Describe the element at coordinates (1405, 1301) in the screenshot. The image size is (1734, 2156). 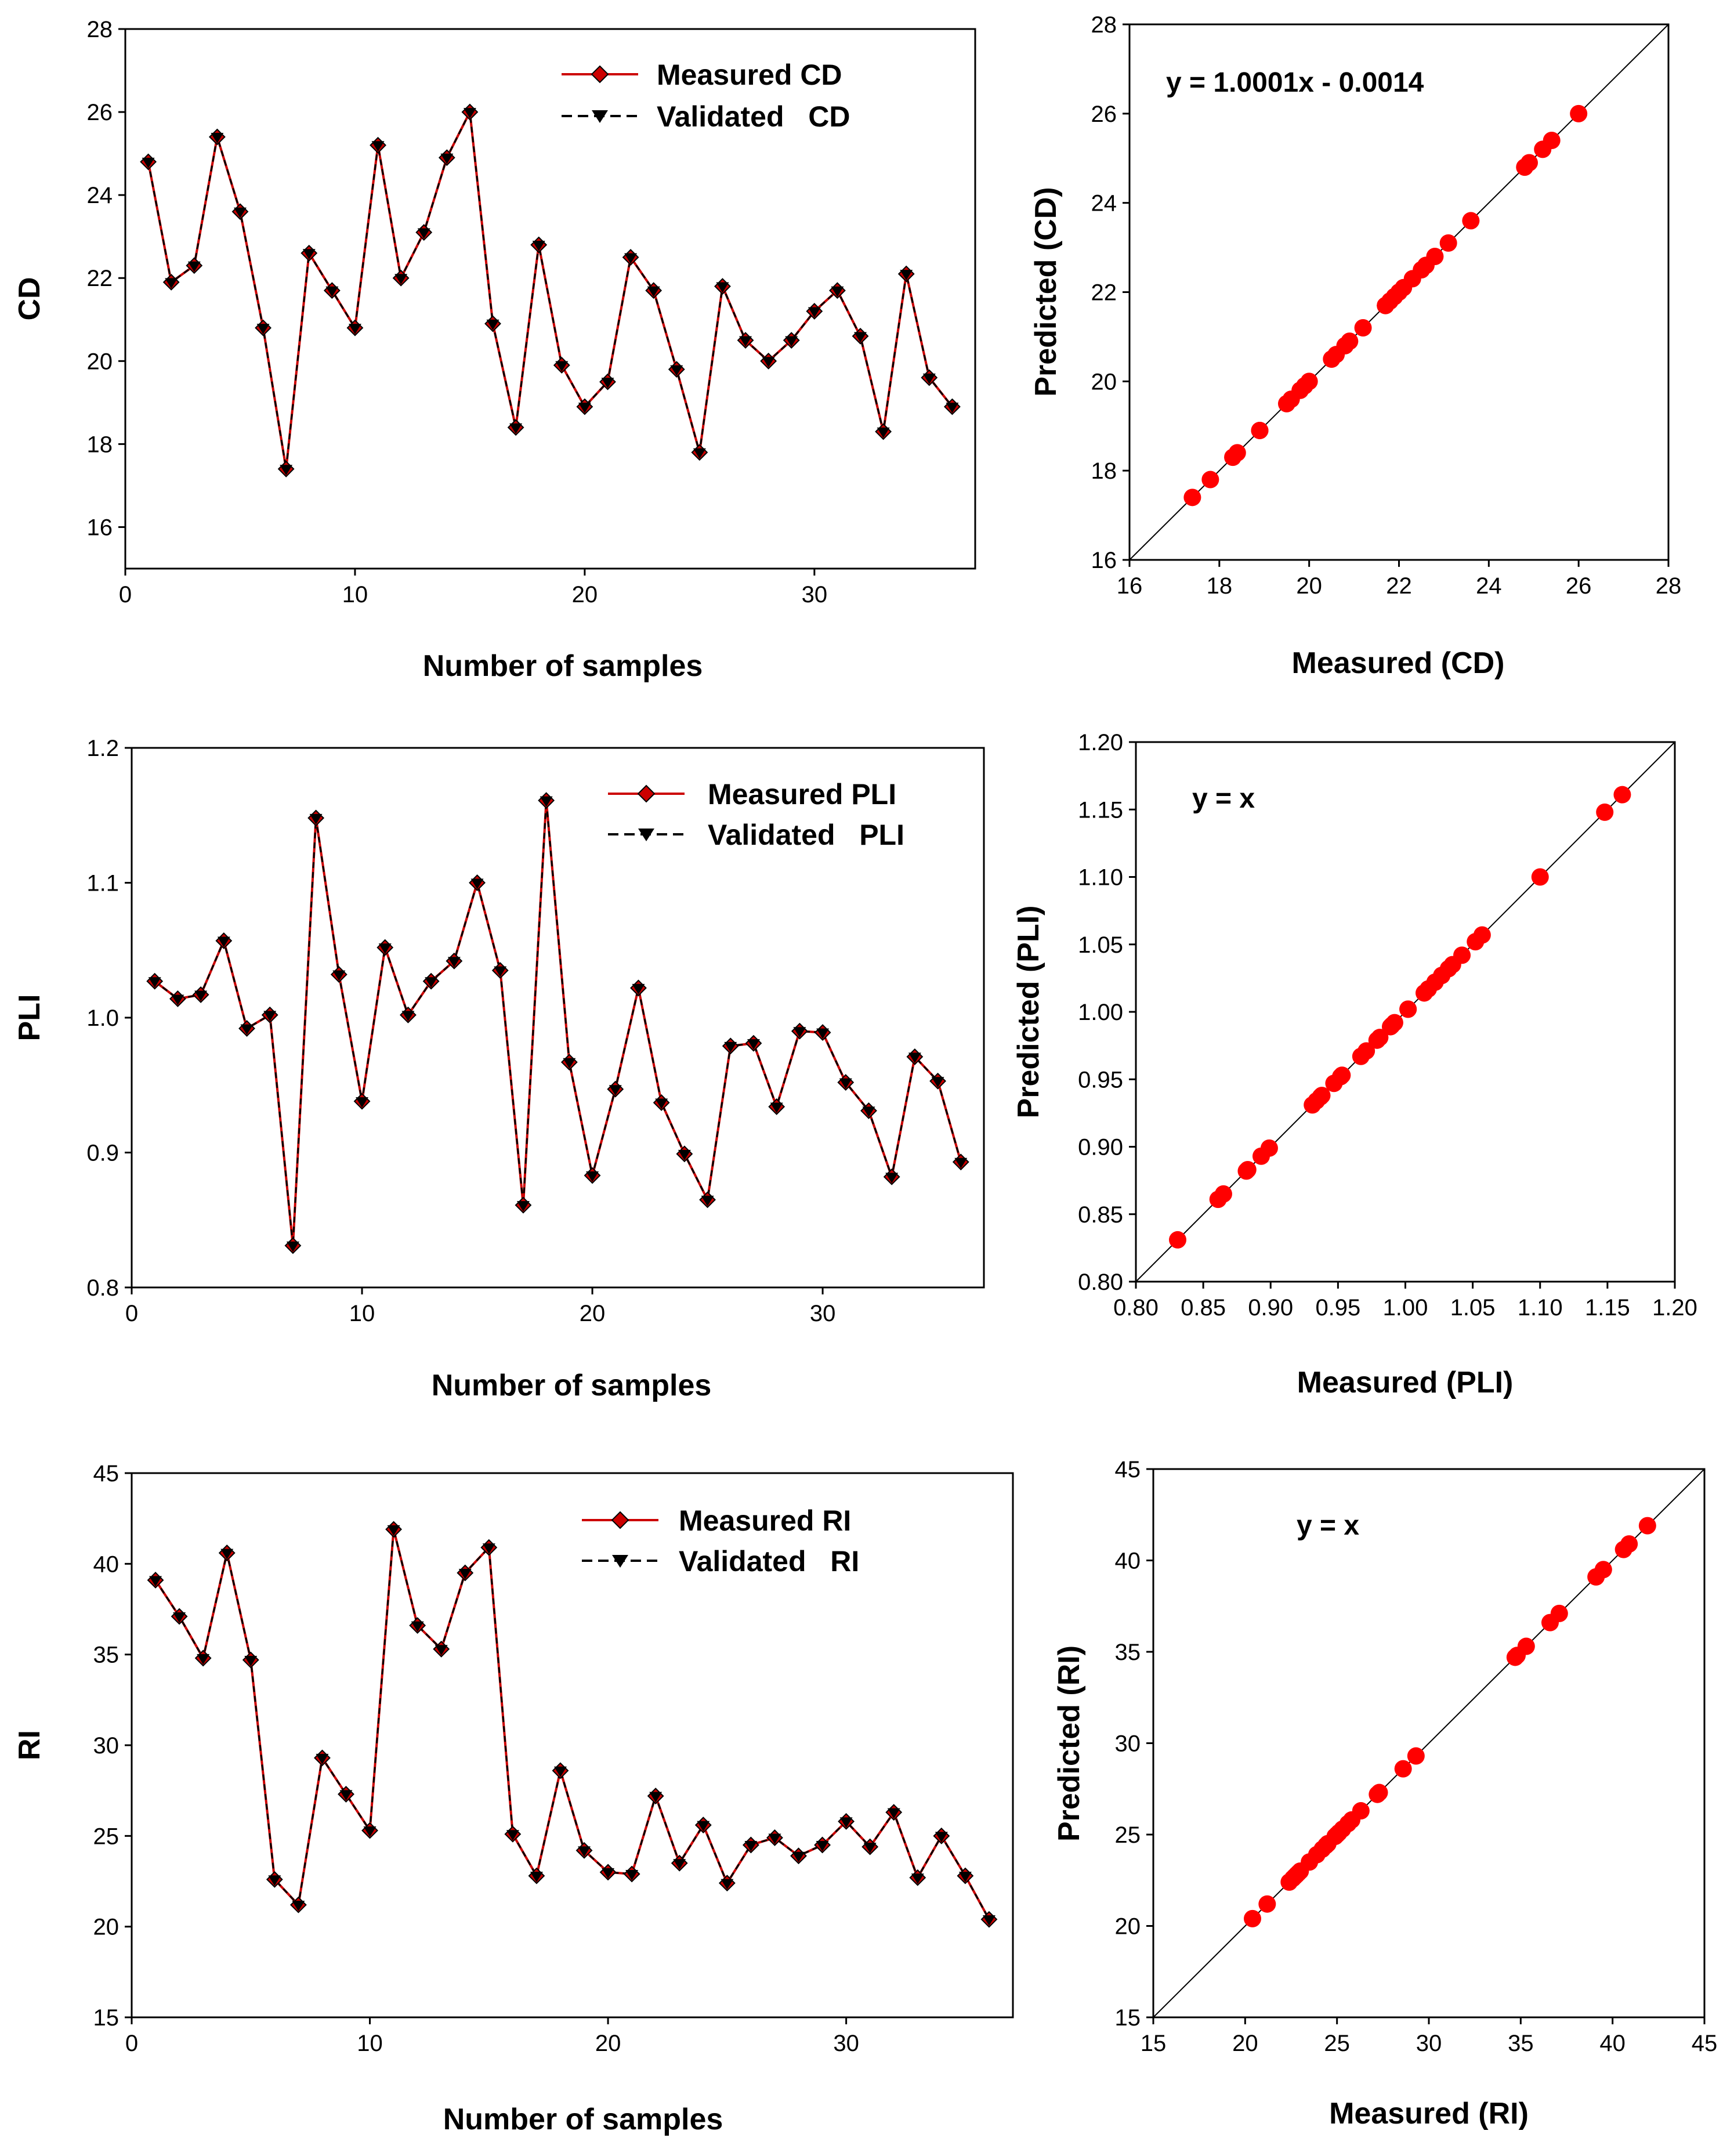
I see `x-axis-ticks: 0.80 0.85 0.90 0.95 1.00 1.05 1.10 1.15 1.20` at that location.